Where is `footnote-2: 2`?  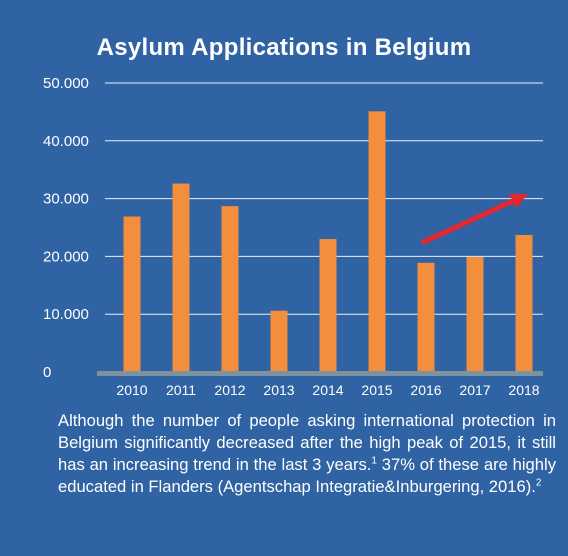
footnote-2: 2 is located at coordinates (538, 483).